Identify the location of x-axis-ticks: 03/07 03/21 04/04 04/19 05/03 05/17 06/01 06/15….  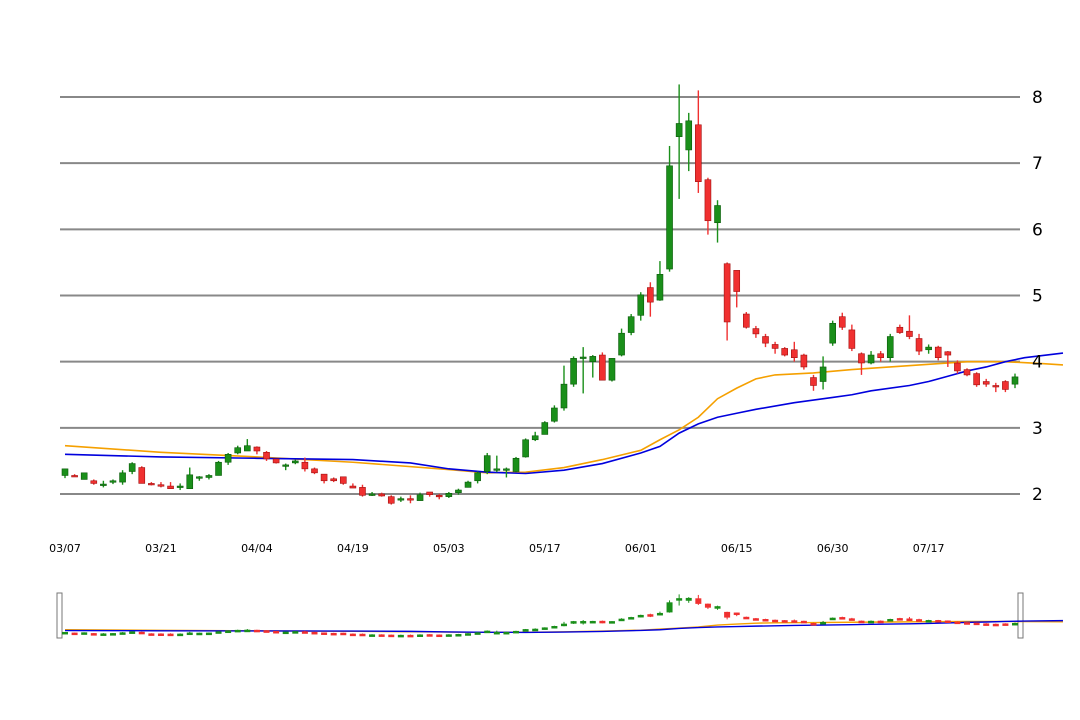
(496, 548).